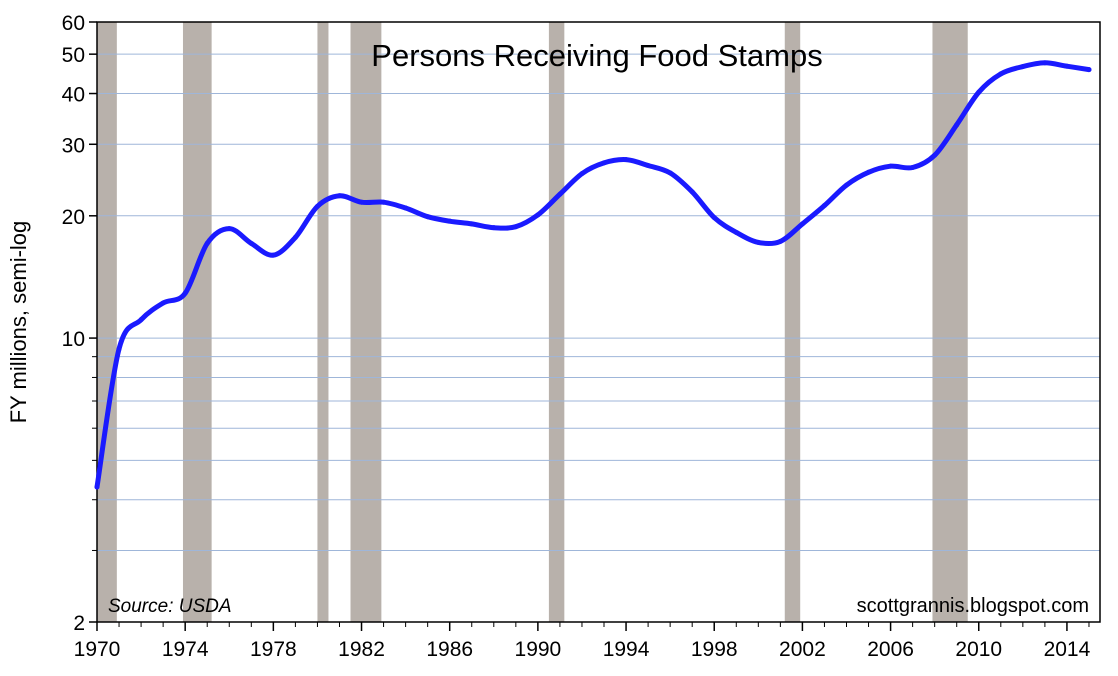  Describe the element at coordinates (802, 649) in the screenshot. I see `x-tick-label-2002: 2002` at that location.